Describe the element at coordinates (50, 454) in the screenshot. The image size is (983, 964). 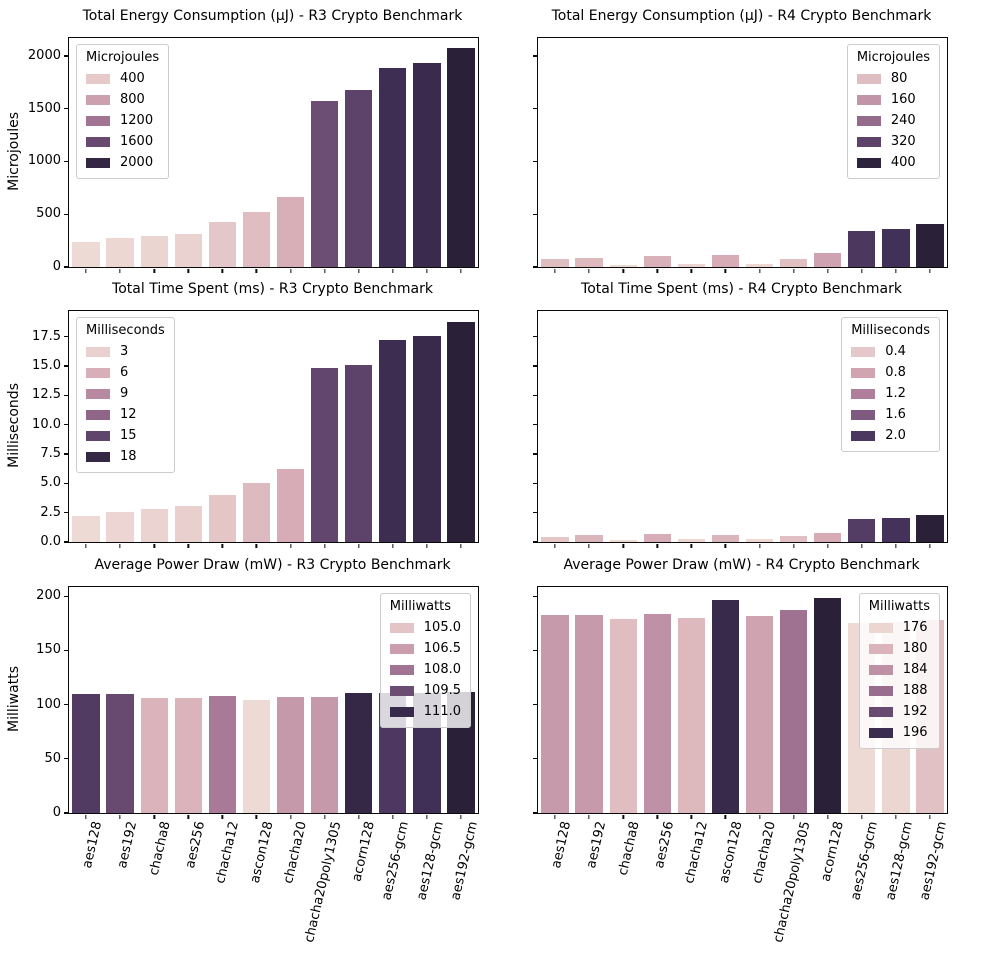
I see `y-tick-label: 7.5` at that location.